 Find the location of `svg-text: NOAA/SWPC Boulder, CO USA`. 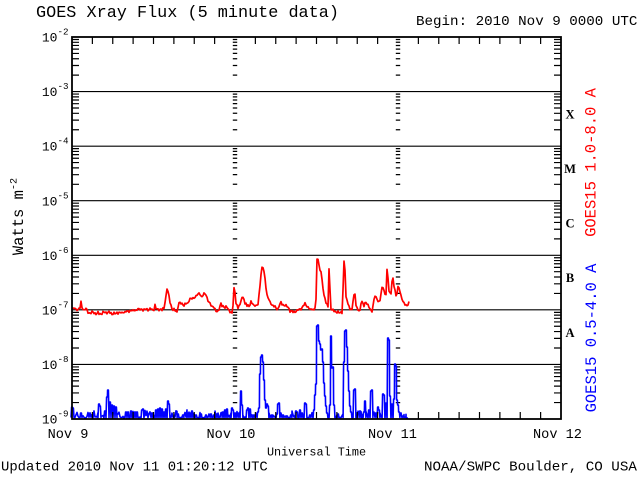

svg-text: NOAA/SWPC Boulder, CO USA is located at coordinates (530, 468).